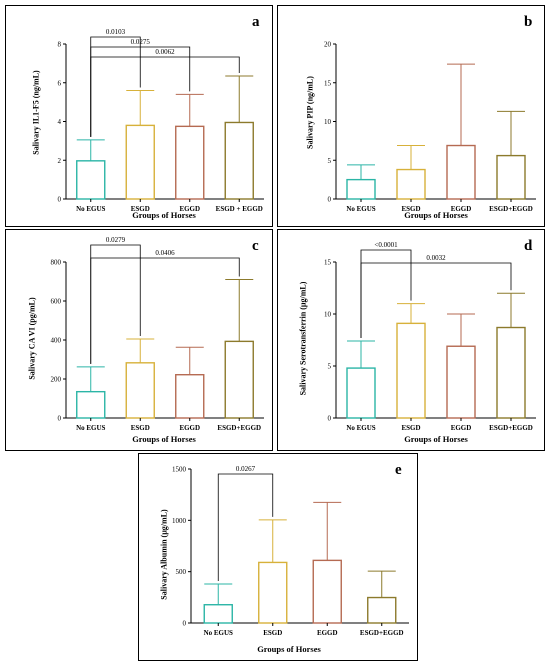 This screenshot has height=667, width=550. I want to click on p-value-label-a: 0.0103, so click(116, 32).